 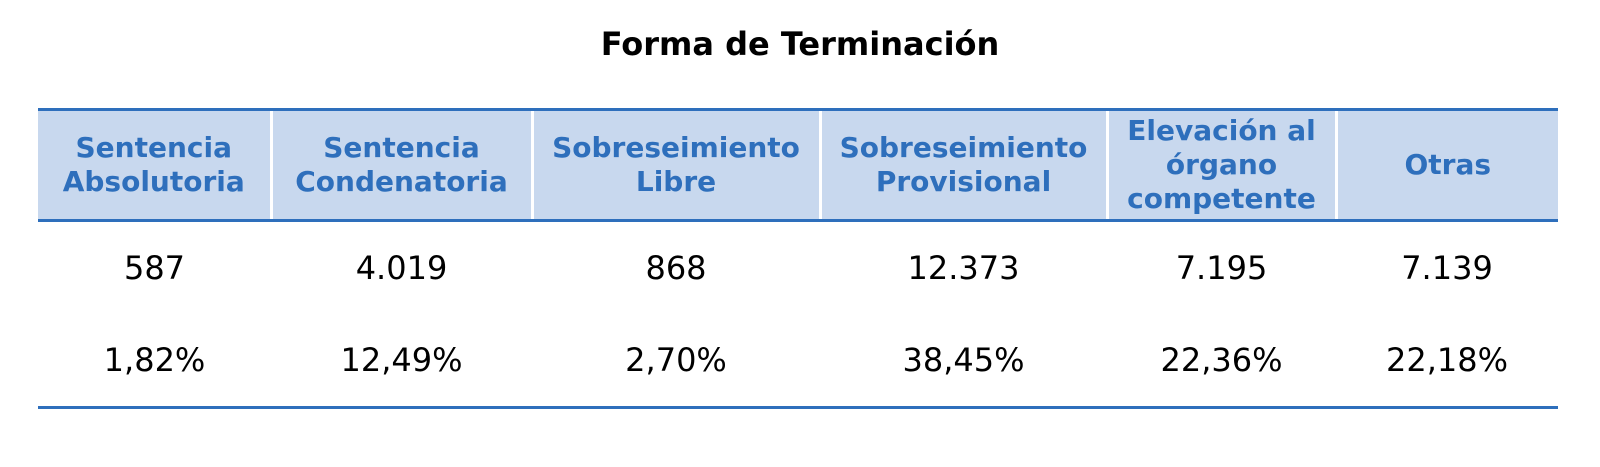 I want to click on header-sobreseimiento-provisional: Sobreseimiento Provisional, so click(x=962, y=165).